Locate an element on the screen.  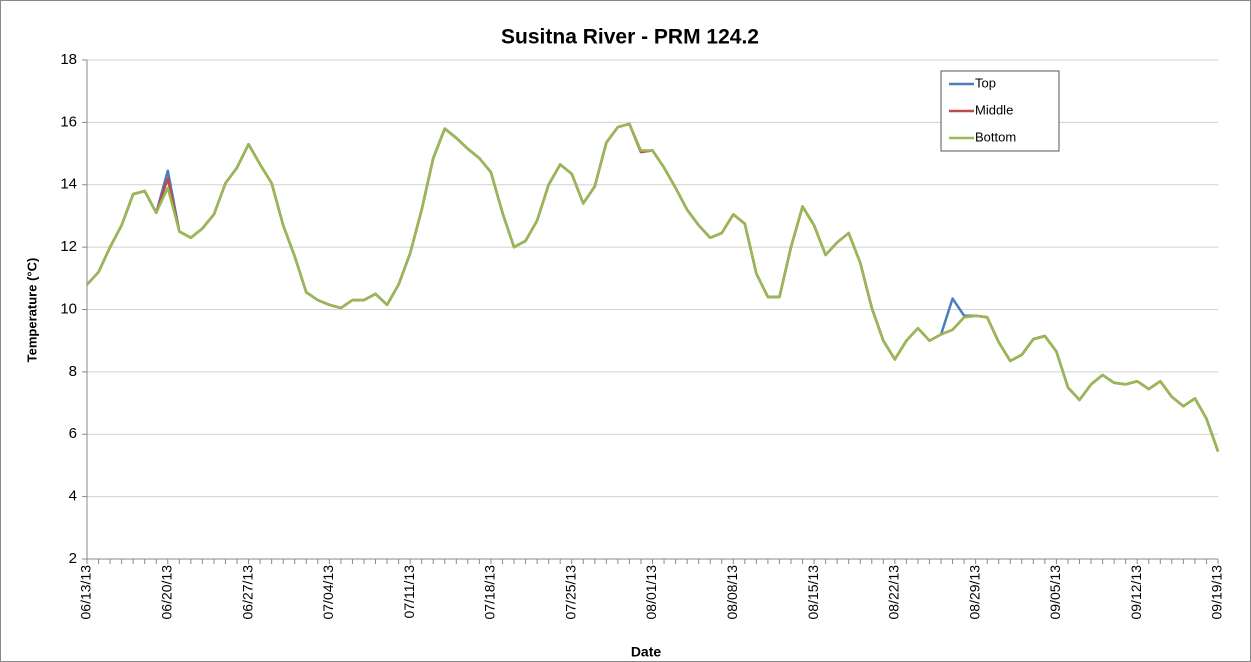
x-tick-label: 06/13/13 is located at coordinates (86, 592).